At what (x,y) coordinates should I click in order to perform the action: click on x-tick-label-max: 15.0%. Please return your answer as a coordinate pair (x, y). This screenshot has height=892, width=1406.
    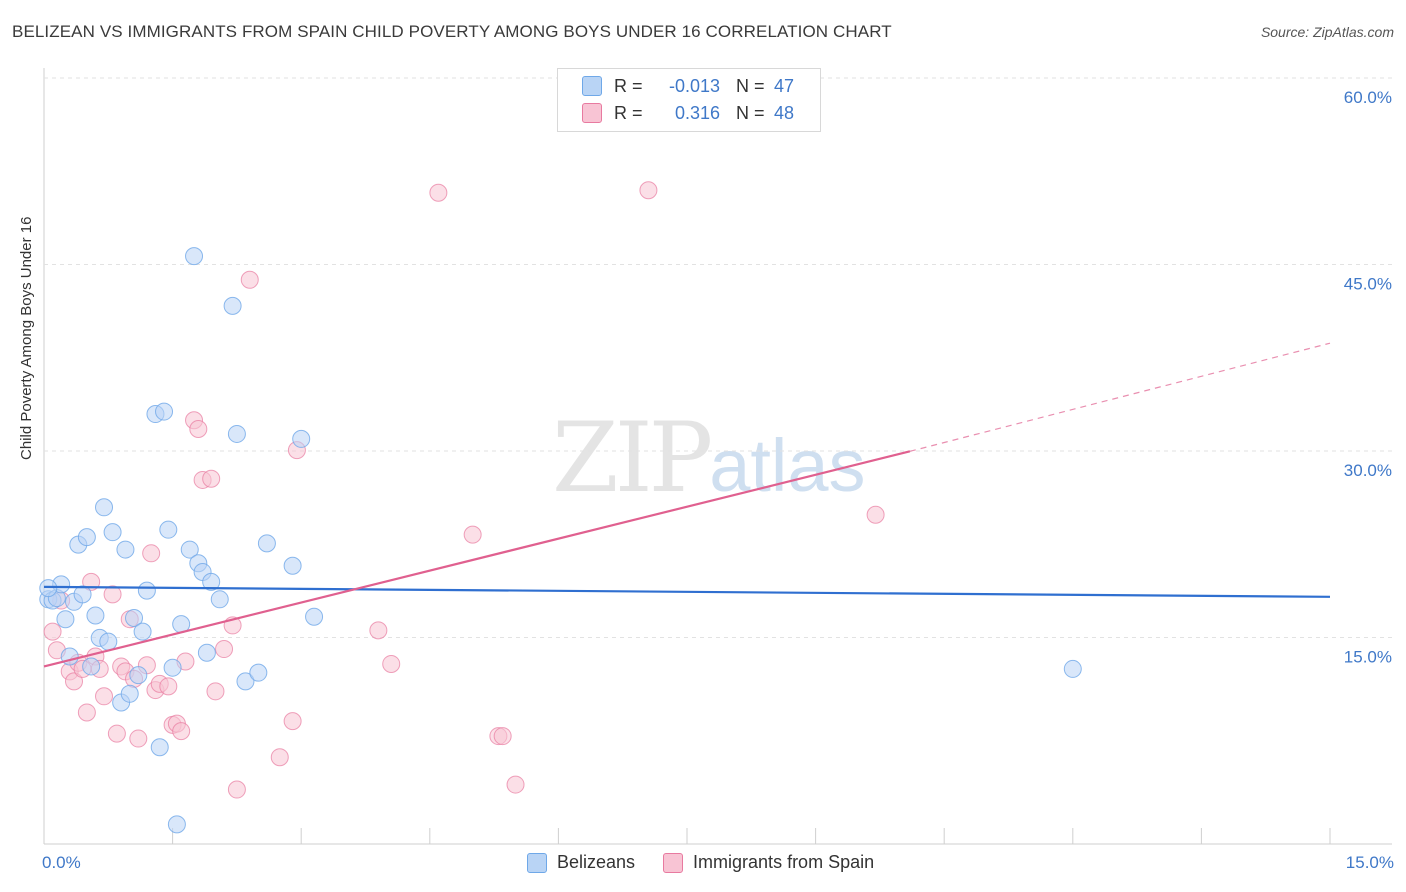
    Looking at the image, I should click on (1369, 862).